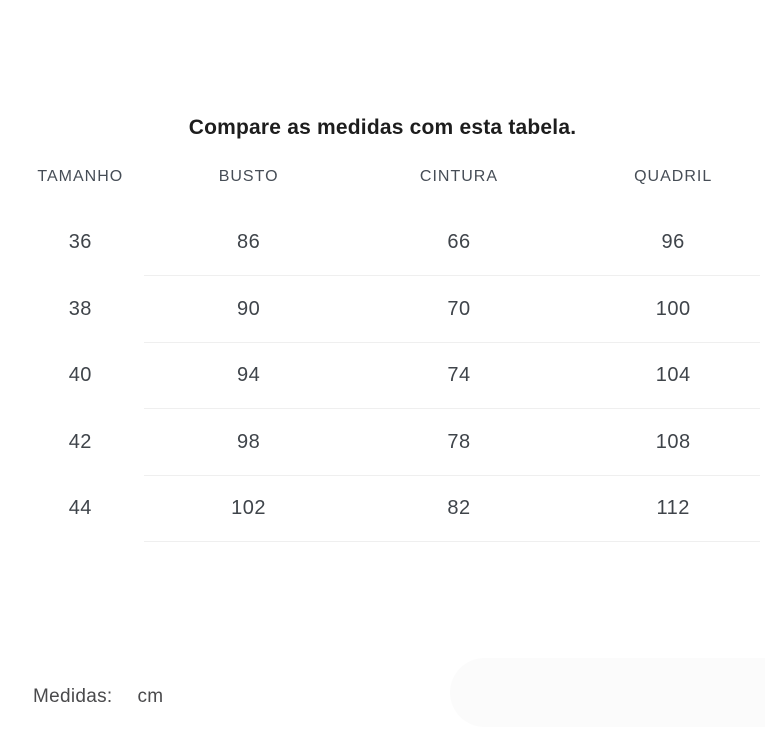  Describe the element at coordinates (80, 375) in the screenshot. I see `table-cell: 40` at that location.